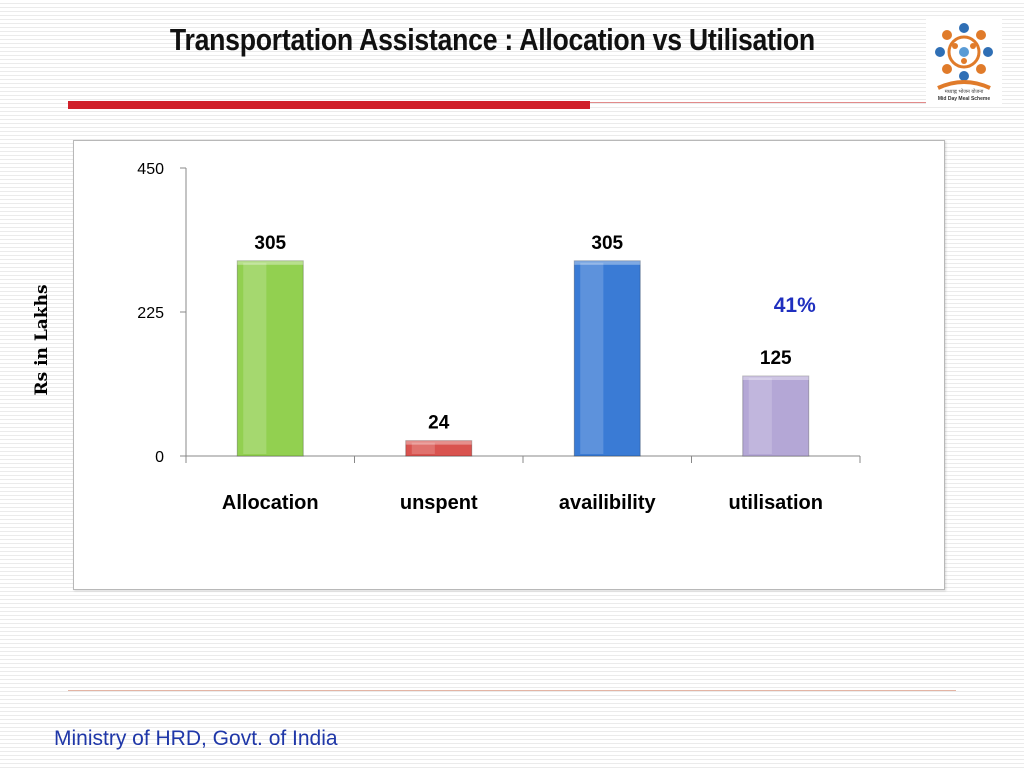 The height and width of the screenshot is (768, 1024). I want to click on x-category-label: utilisation, so click(776, 503).